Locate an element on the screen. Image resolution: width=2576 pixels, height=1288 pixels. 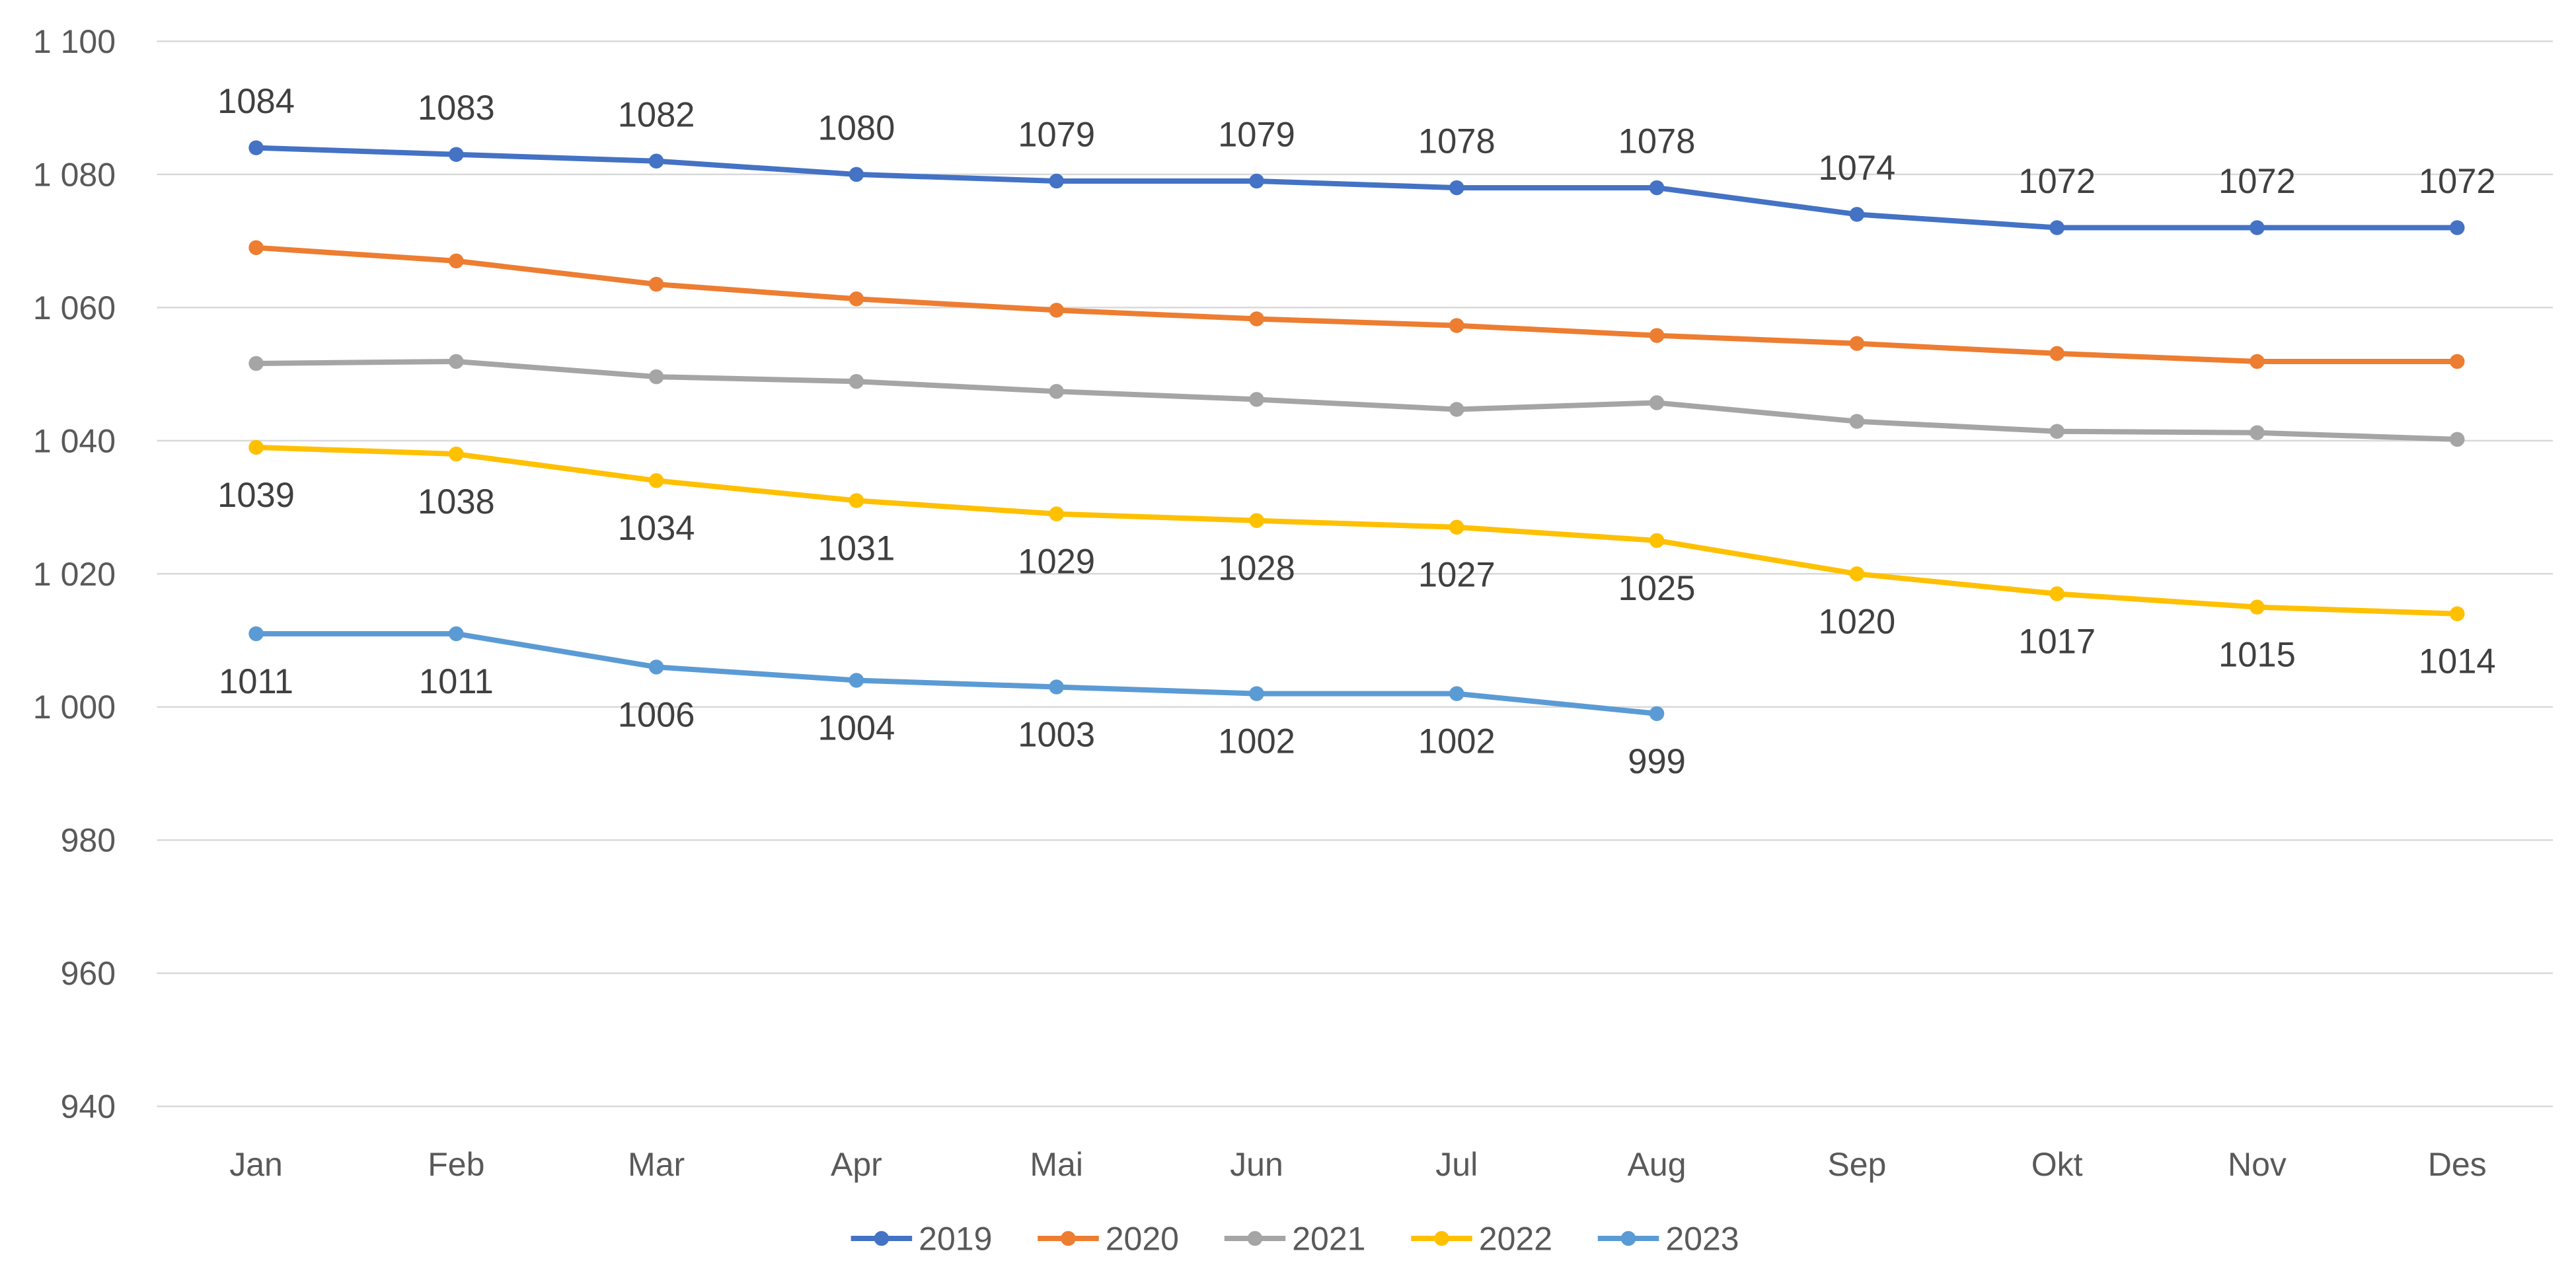
data-label-2019: 1084 is located at coordinates (256, 101).